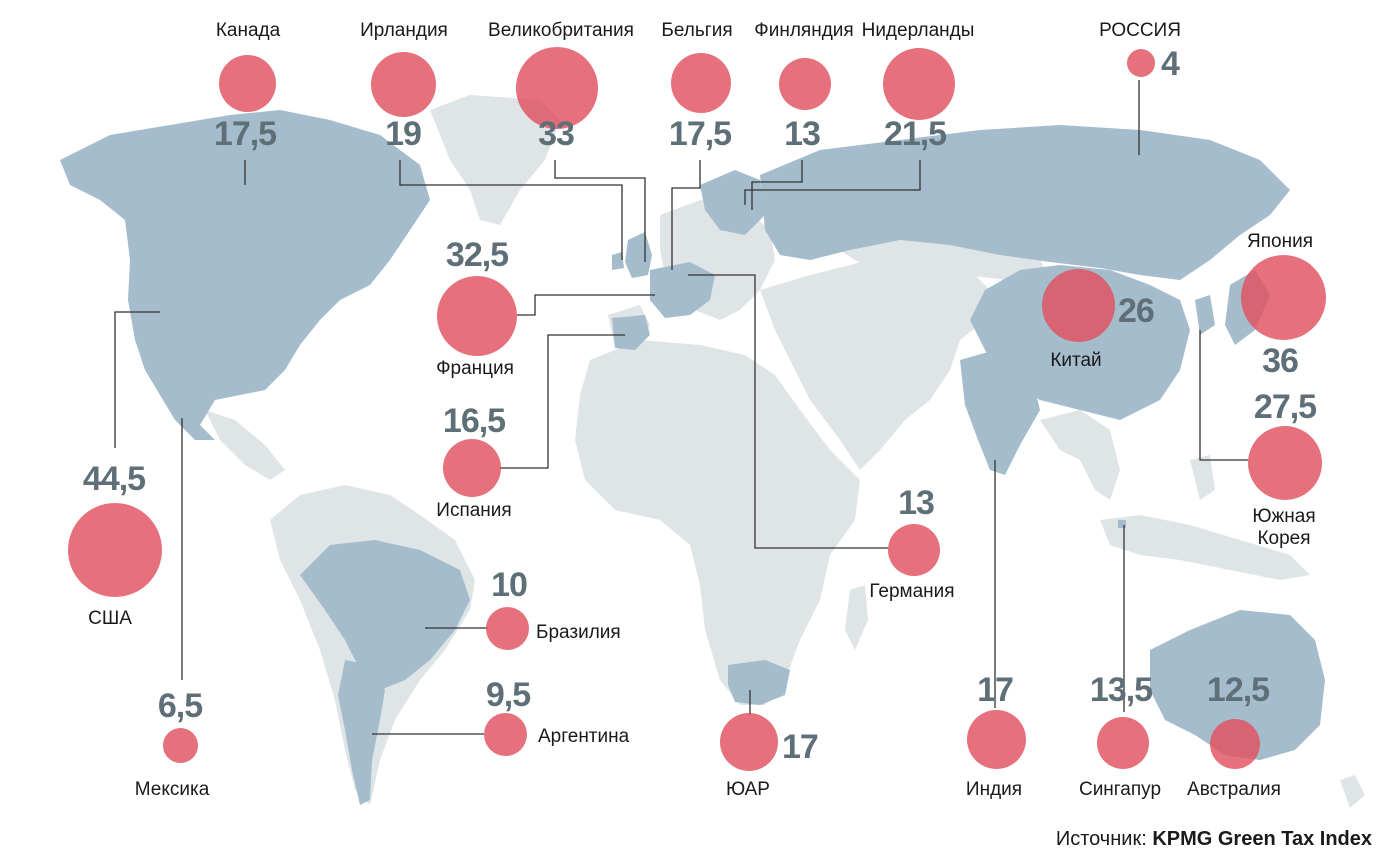 The width and height of the screenshot is (1400, 867). Describe the element at coordinates (180, 745) in the screenshot. I see `bubble-mexico` at that location.